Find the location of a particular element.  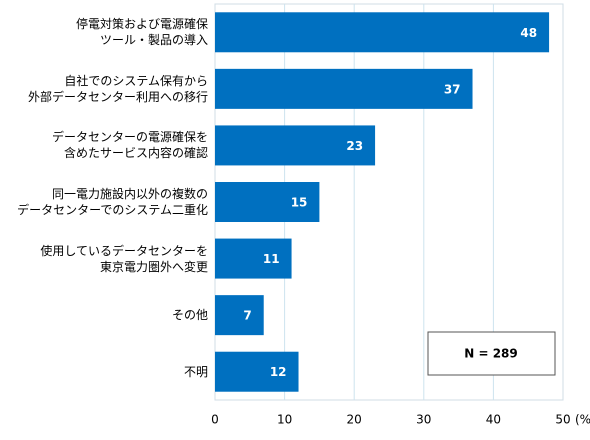

x-tick-label: 20 is located at coordinates (354, 420).